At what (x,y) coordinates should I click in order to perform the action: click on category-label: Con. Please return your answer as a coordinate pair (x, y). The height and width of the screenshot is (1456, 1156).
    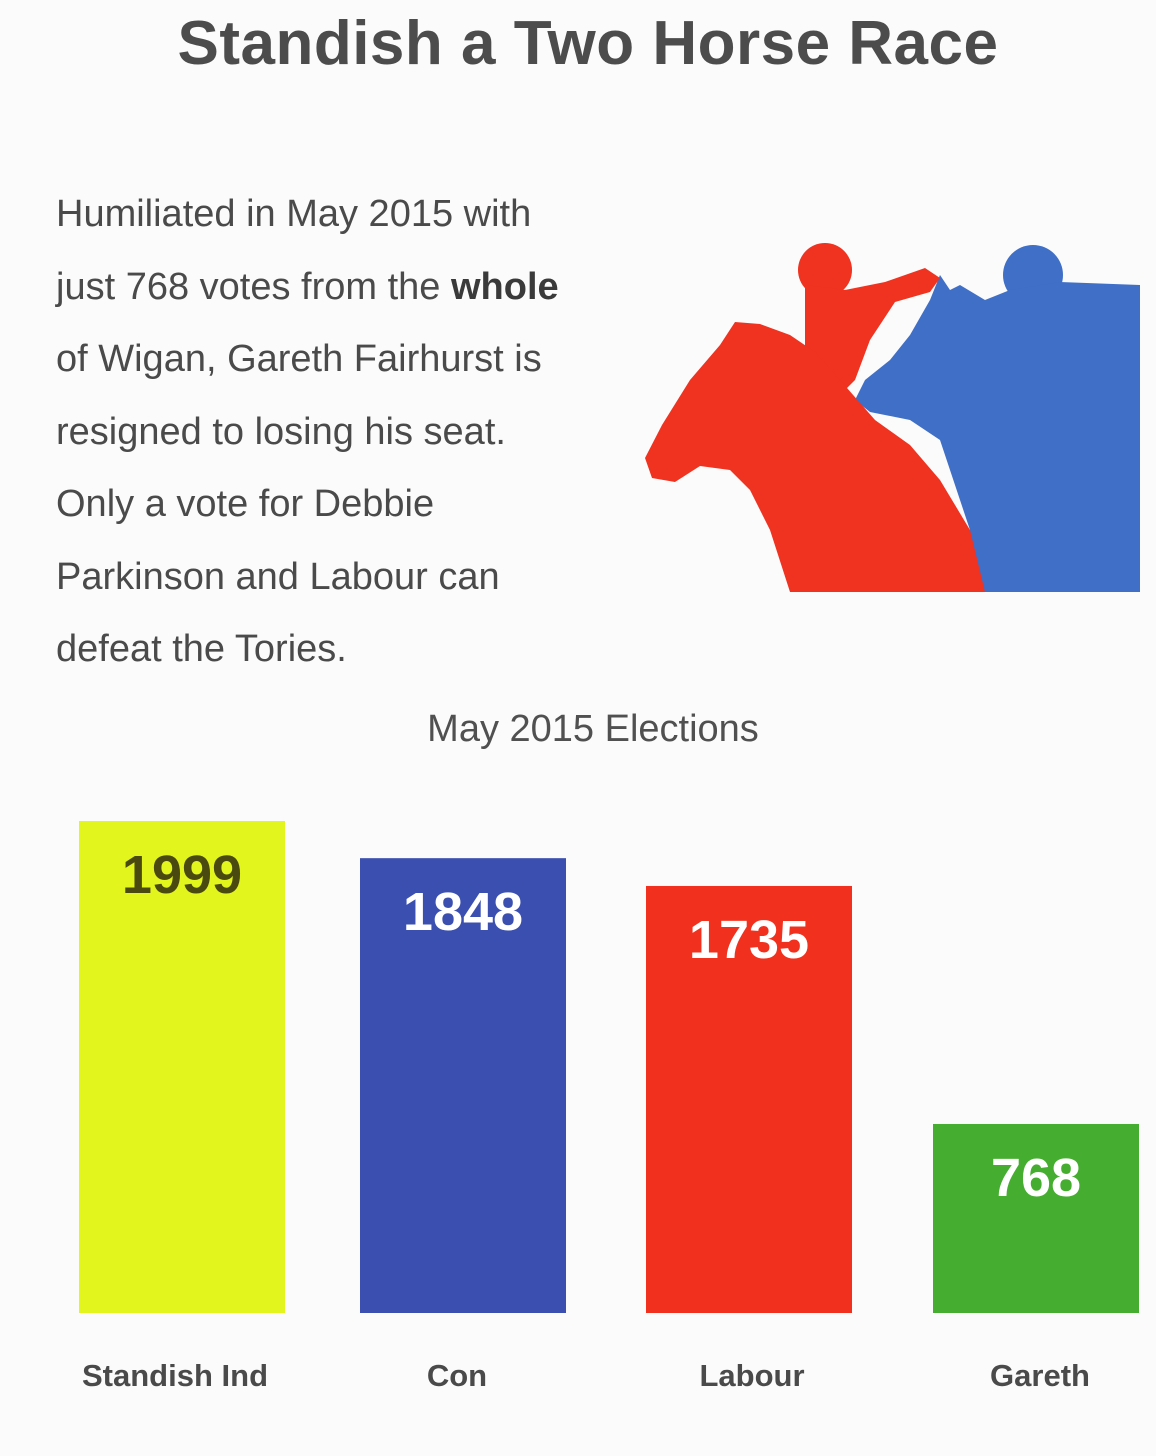
    Looking at the image, I should click on (457, 1375).